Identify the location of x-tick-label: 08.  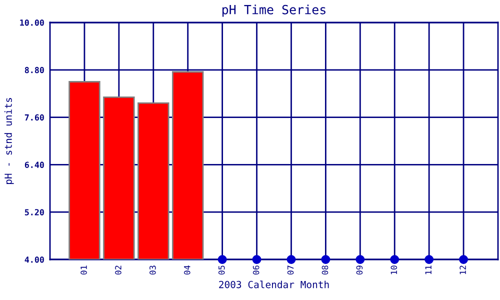
(325, 270).